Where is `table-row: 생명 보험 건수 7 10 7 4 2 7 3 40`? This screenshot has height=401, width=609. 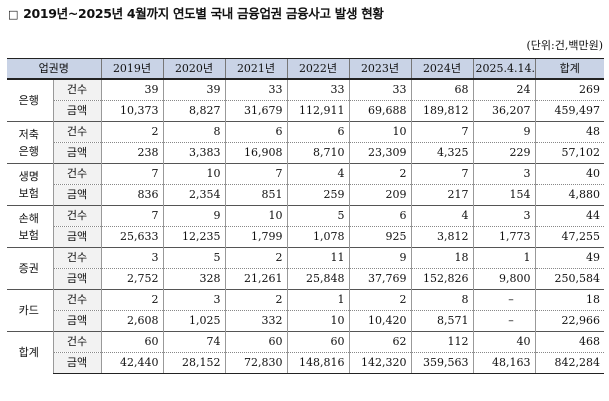 table-row: 생명 보험 건수 7 10 7 4 2 7 3 40 is located at coordinates (305, 184).